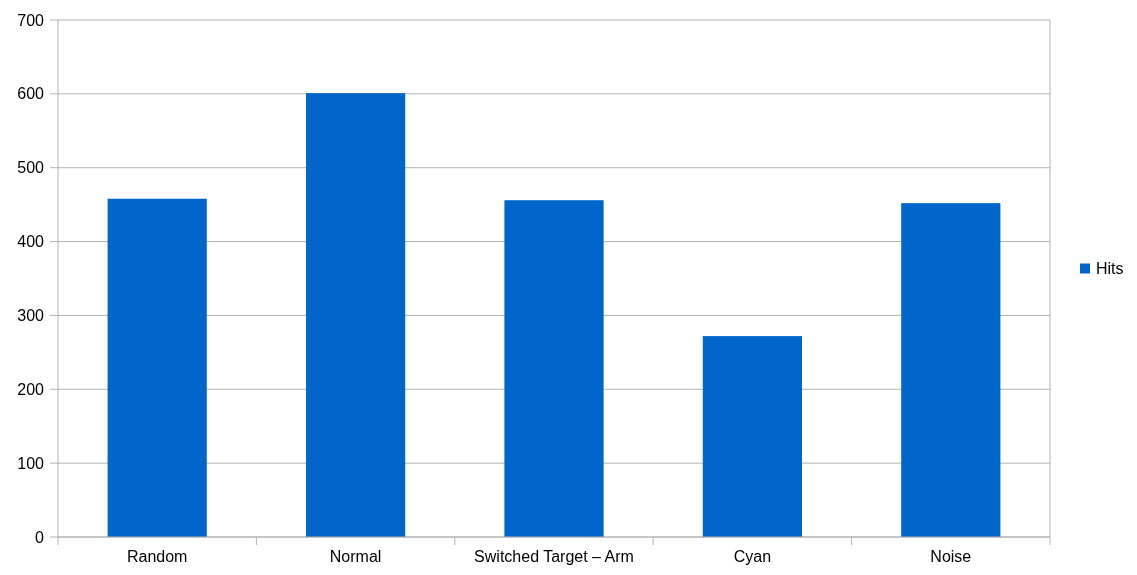 The height and width of the screenshot is (575, 1137). What do you see at coordinates (554, 556) in the screenshot?
I see `x-tick-label: Switched Target – Arm` at bounding box center [554, 556].